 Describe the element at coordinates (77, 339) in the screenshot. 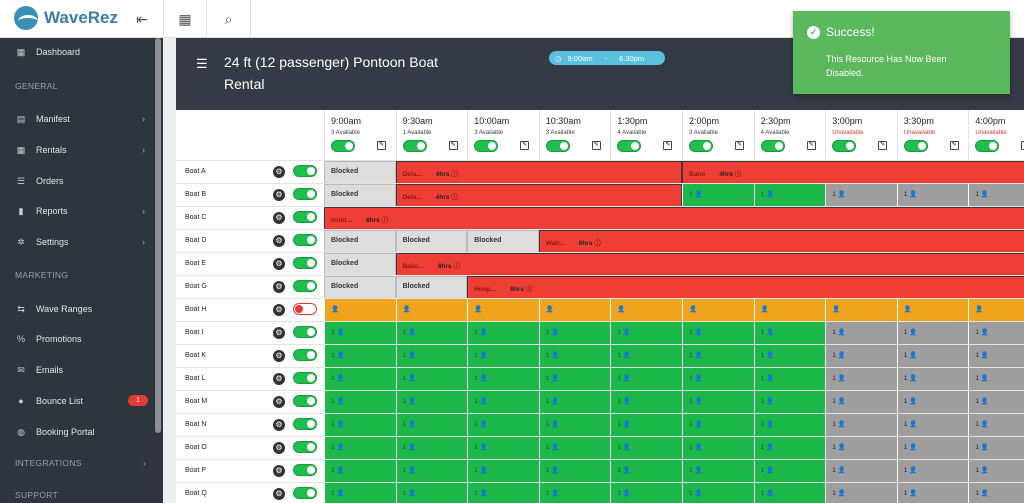

I see `sidebar-item-promotions: % Promotions` at that location.